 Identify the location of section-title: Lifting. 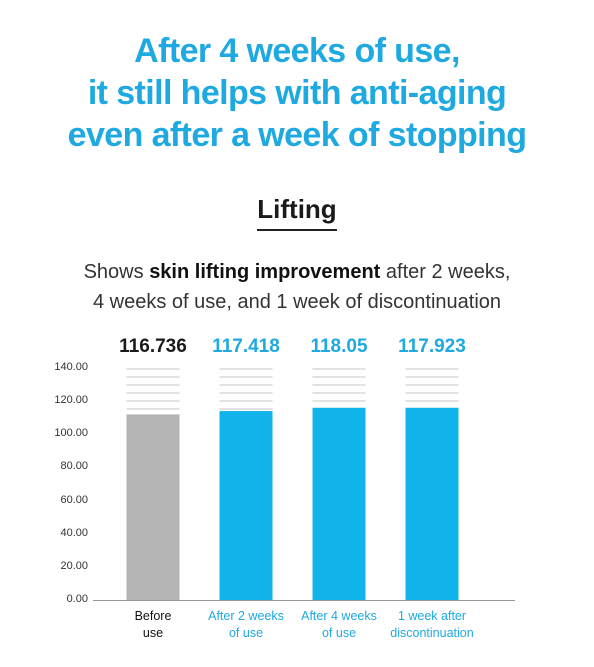
(297, 212).